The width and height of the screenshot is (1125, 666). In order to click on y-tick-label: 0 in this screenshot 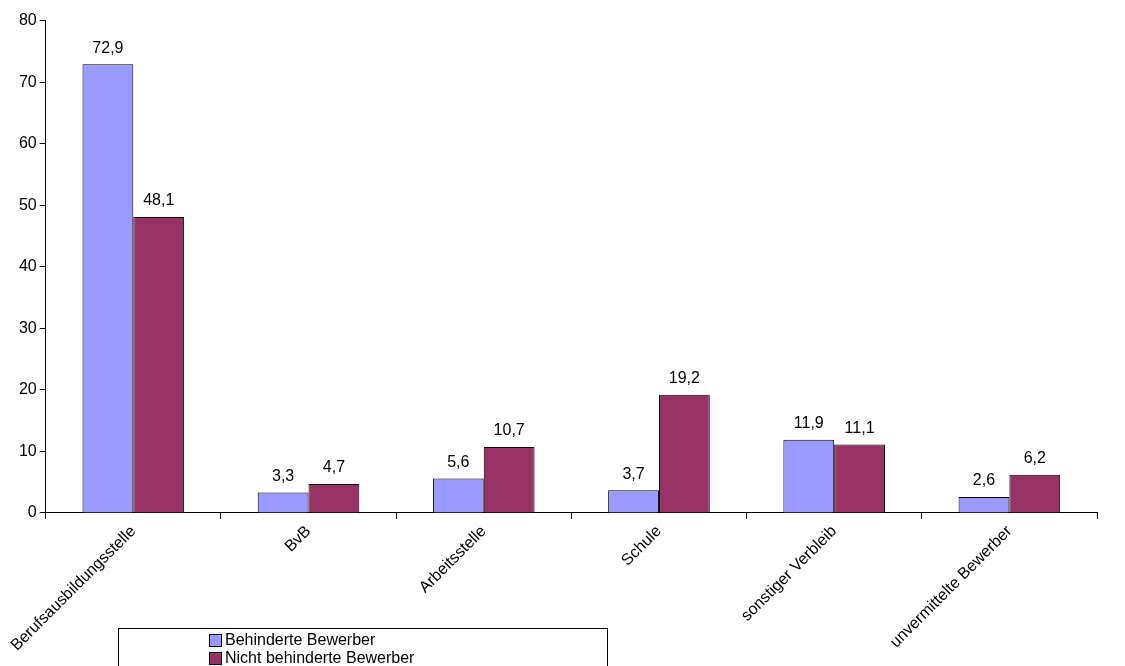, I will do `click(32, 512)`.